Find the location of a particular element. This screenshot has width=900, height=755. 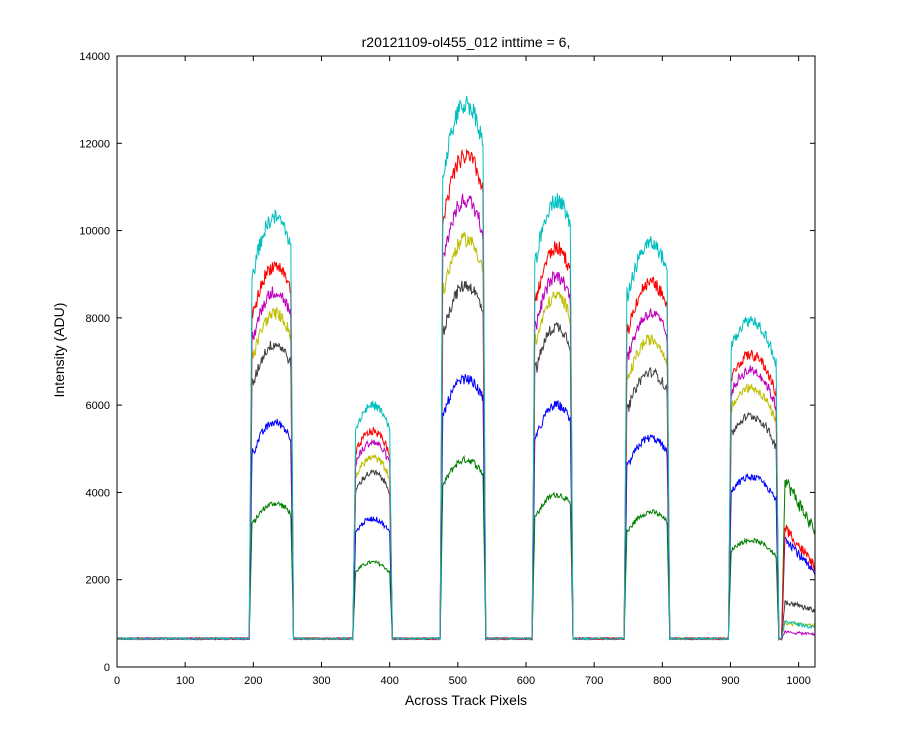

x-tick-label: 700 is located at coordinates (594, 681).